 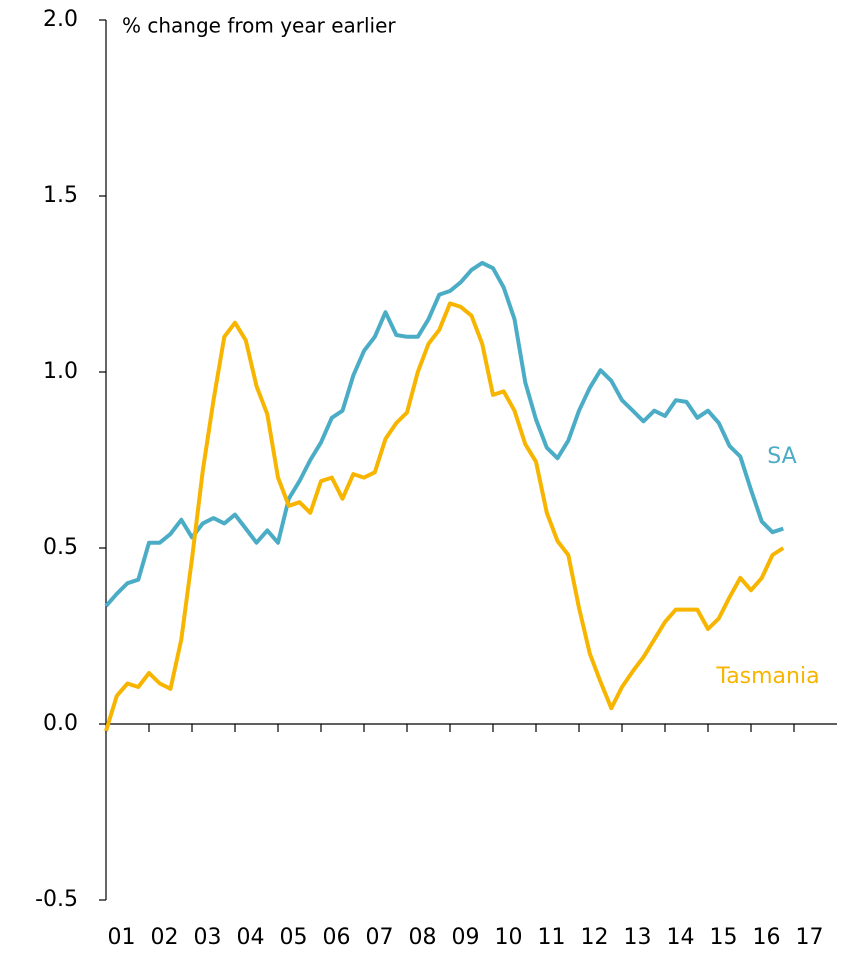 I want to click on y-tick-label: 0.5, so click(x=60, y=547).